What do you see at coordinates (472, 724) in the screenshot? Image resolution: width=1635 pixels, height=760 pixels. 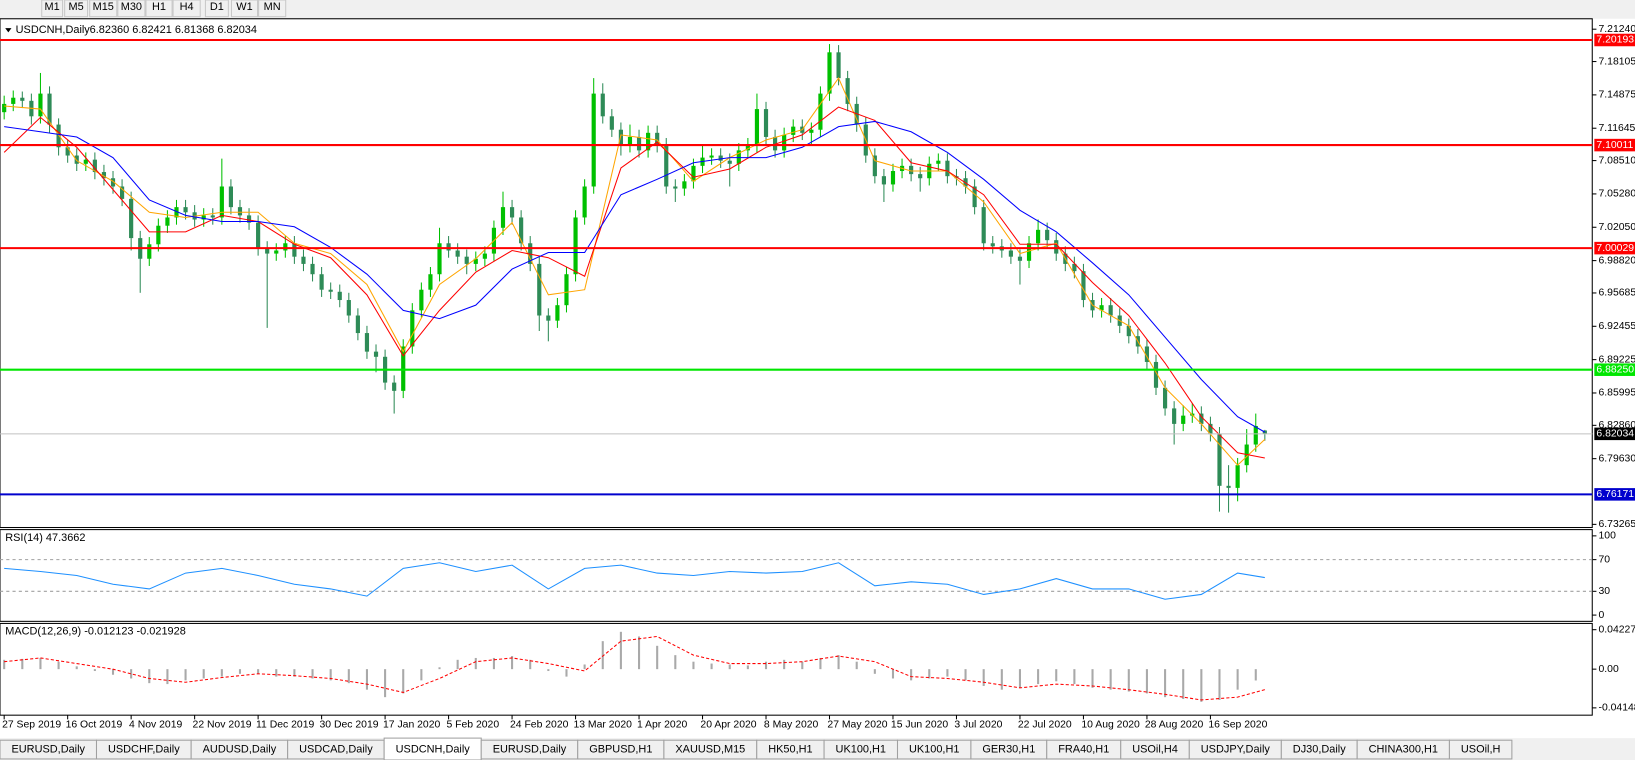 I see `x-tick-label: 5 Feb 2020` at bounding box center [472, 724].